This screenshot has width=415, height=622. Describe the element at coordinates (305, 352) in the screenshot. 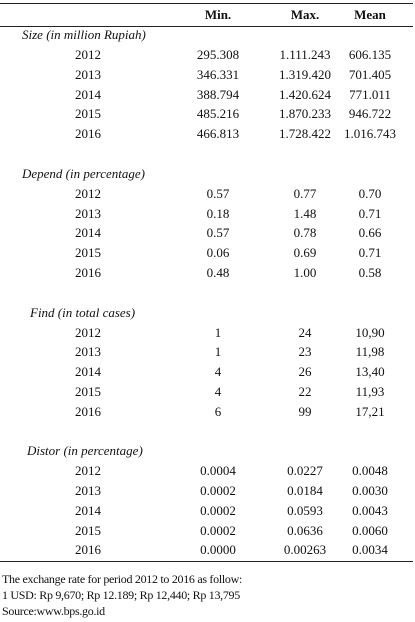

I see `cell: 23` at that location.